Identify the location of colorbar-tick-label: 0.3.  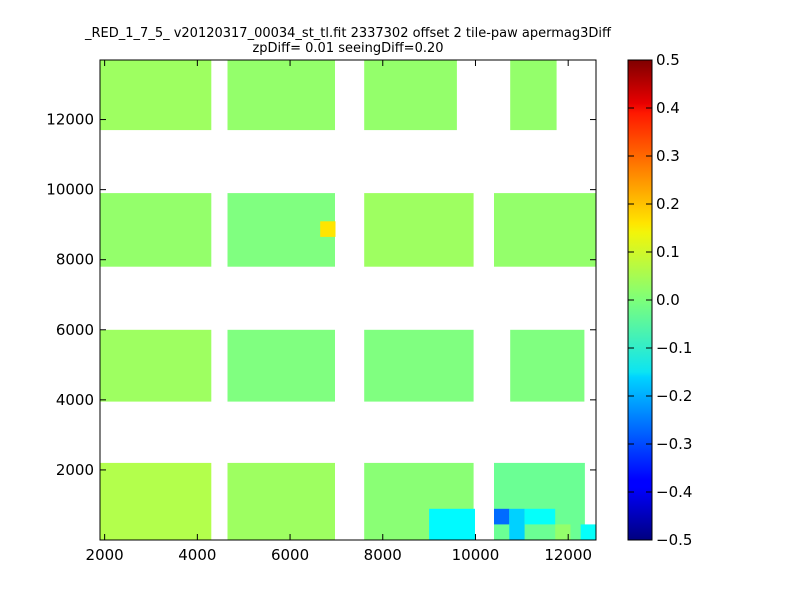
(668, 156).